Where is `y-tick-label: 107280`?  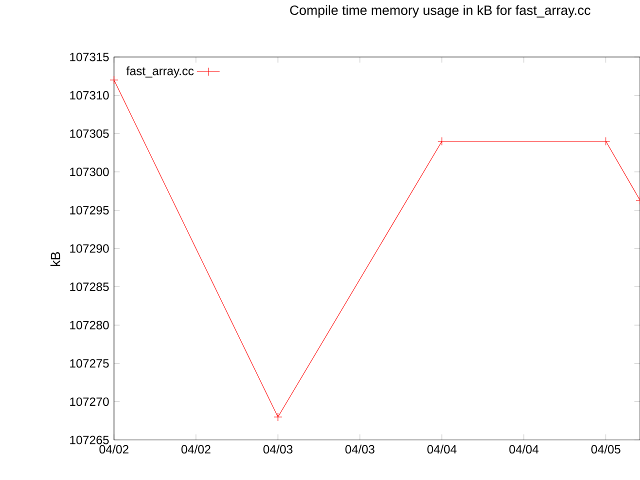
y-tick-label: 107280 is located at coordinates (89, 325).